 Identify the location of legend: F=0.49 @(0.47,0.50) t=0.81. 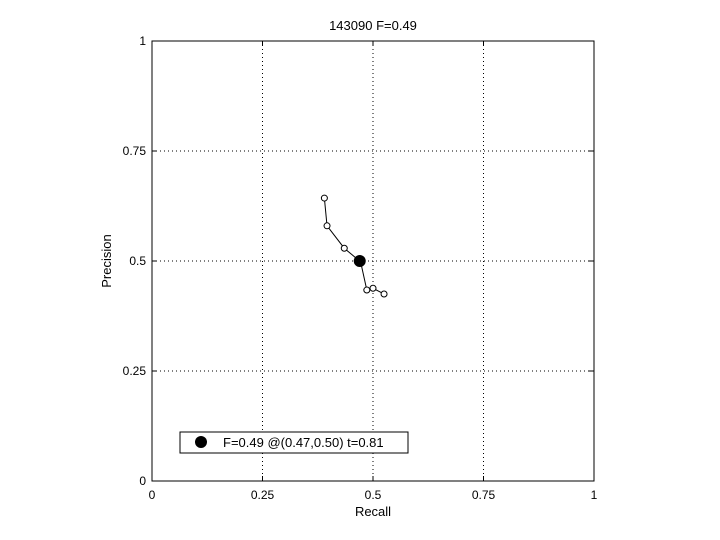
(294, 442).